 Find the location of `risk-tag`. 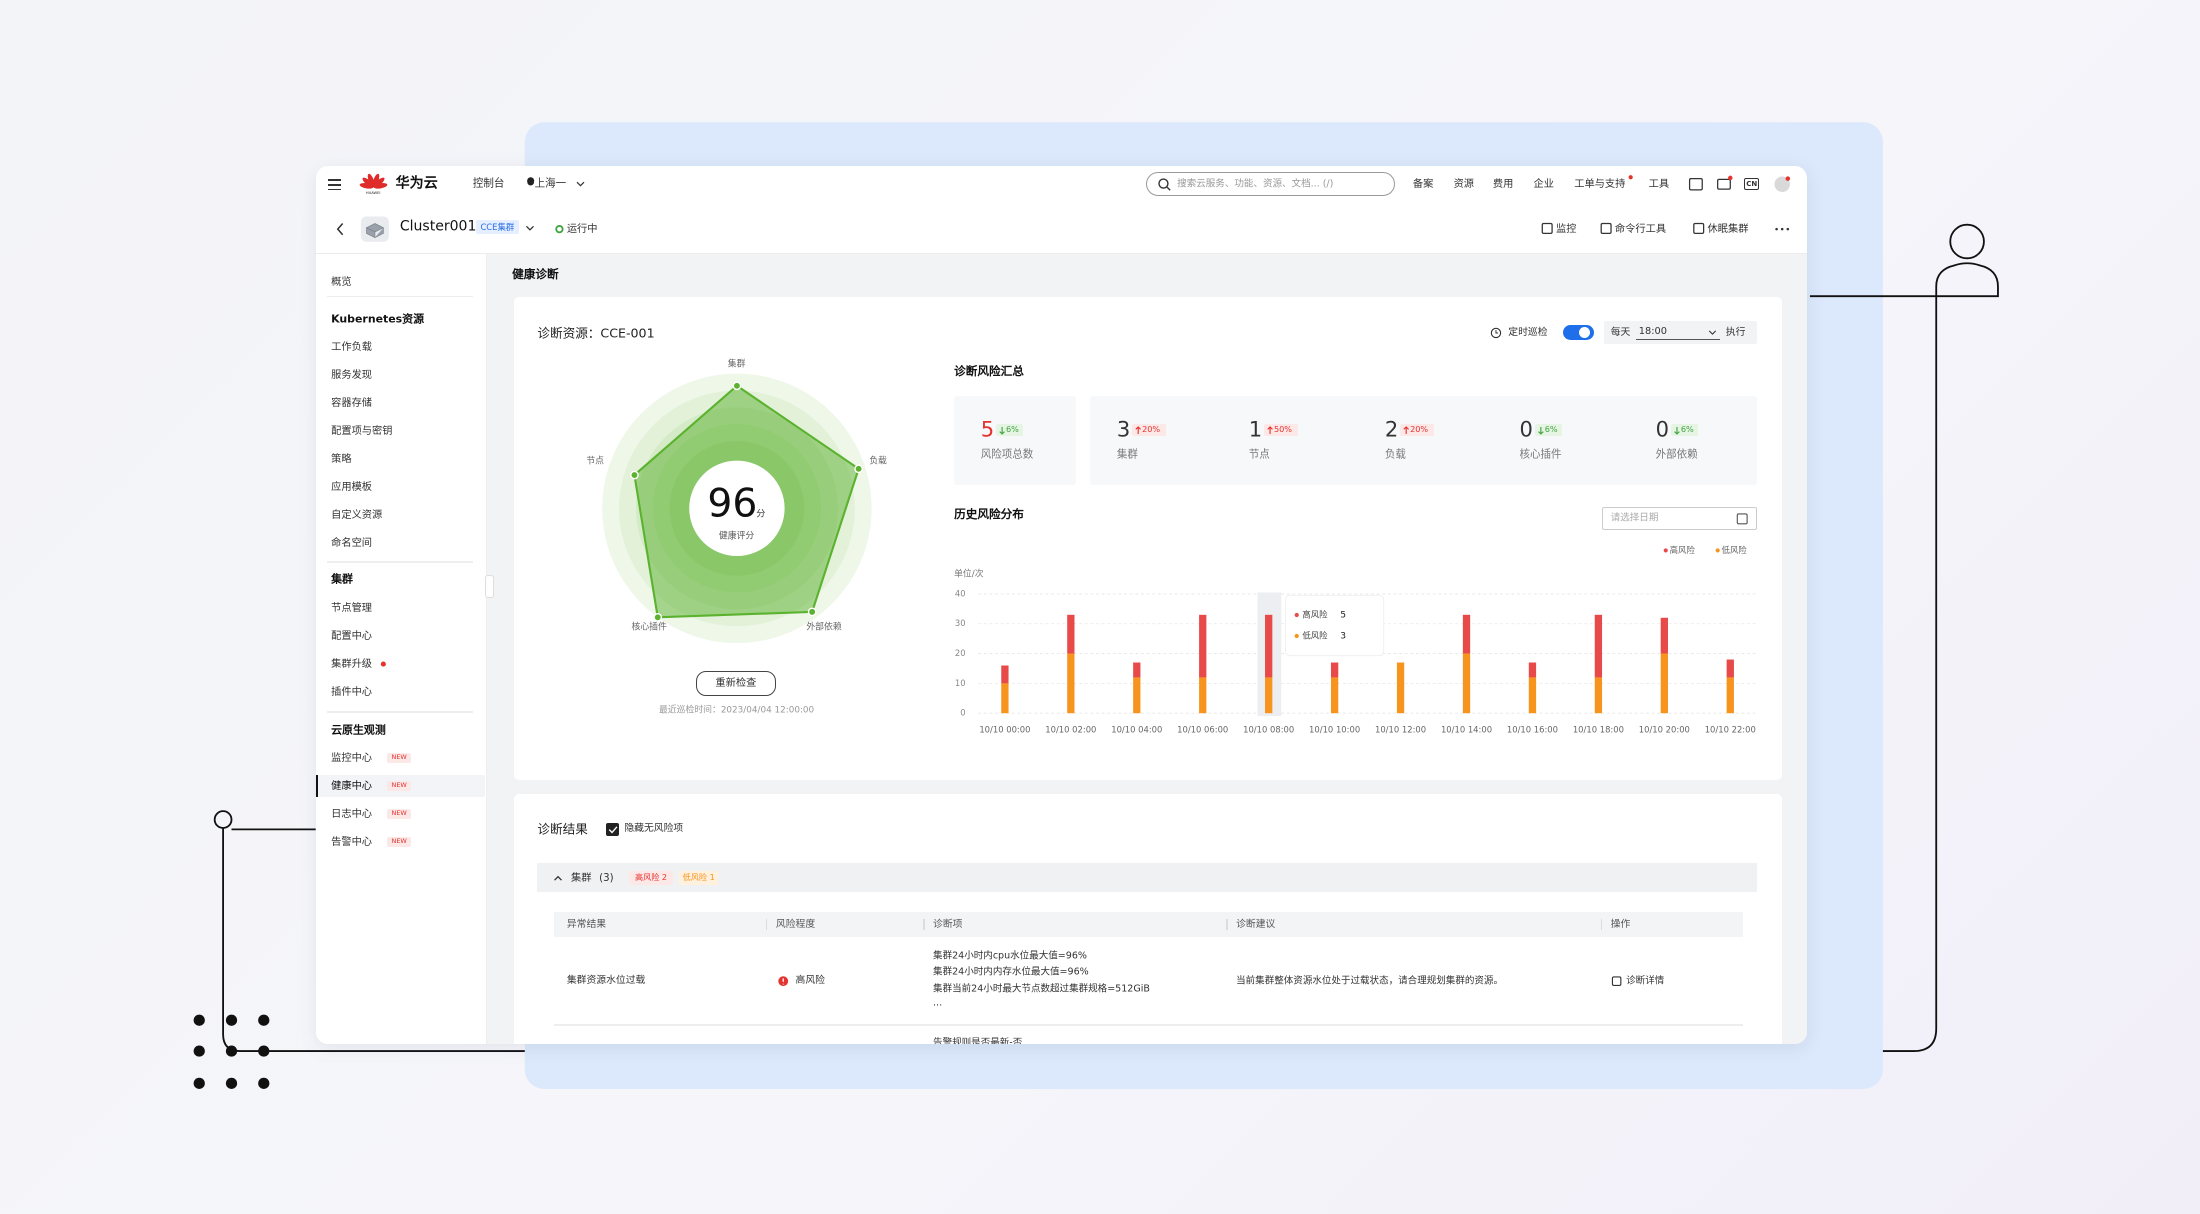

risk-tag is located at coordinates (651, 877).